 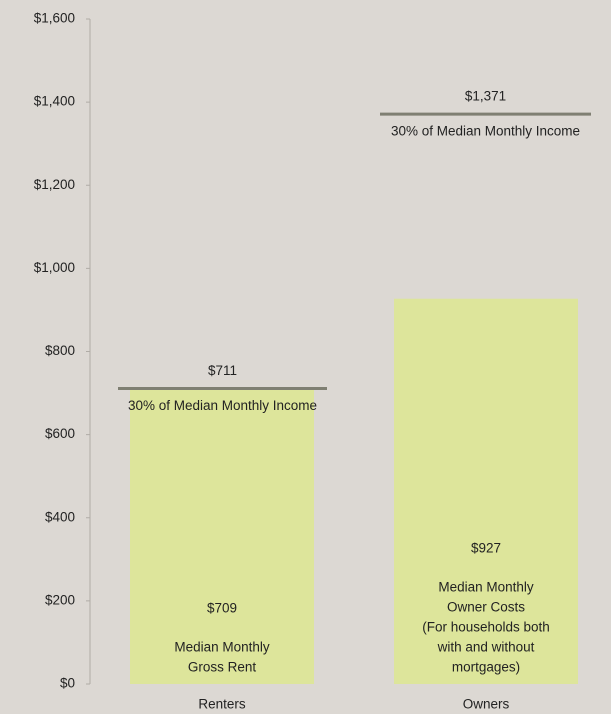 I want to click on x-tick-label: Renters, so click(x=222, y=704).